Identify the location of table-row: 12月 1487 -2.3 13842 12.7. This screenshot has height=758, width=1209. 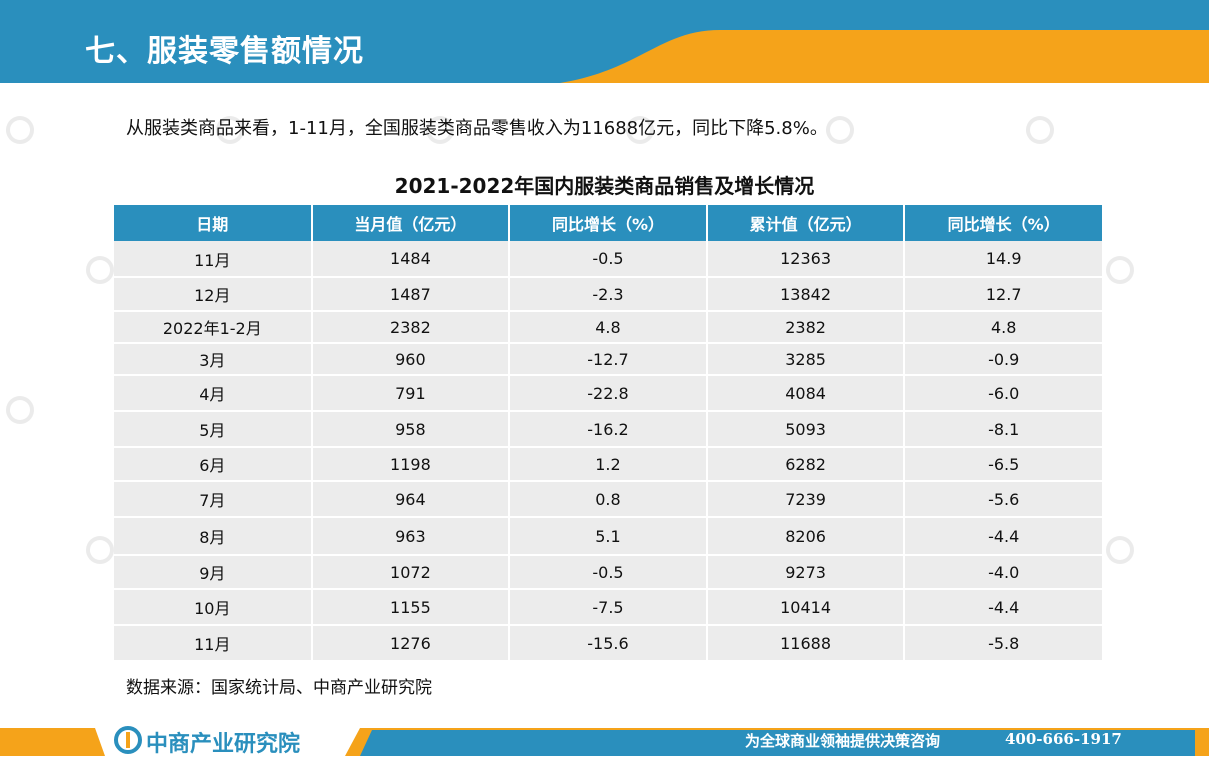
(608, 294).